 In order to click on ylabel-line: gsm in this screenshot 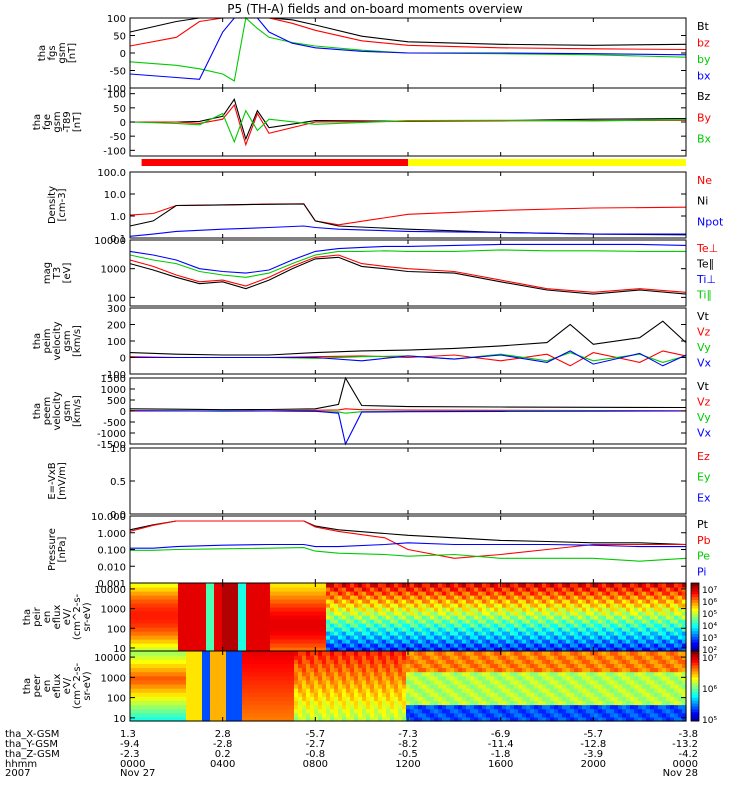, I will do `click(62, 52)`.